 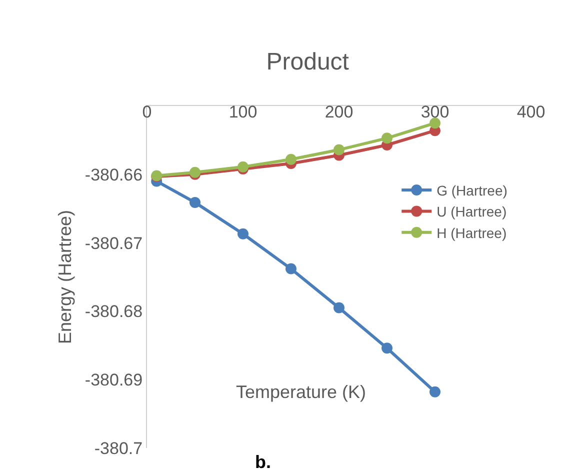 I want to click on y-tick-label: -380.68, so click(x=113, y=312).